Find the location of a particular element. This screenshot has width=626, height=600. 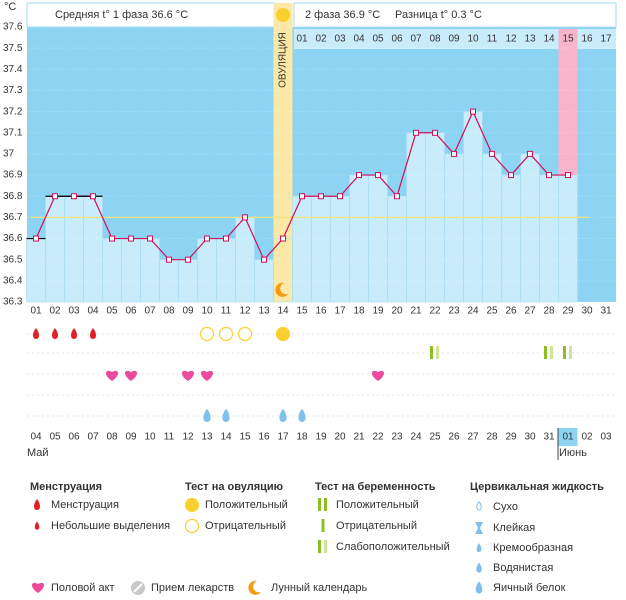

x-tick-label: 10 is located at coordinates (207, 311).